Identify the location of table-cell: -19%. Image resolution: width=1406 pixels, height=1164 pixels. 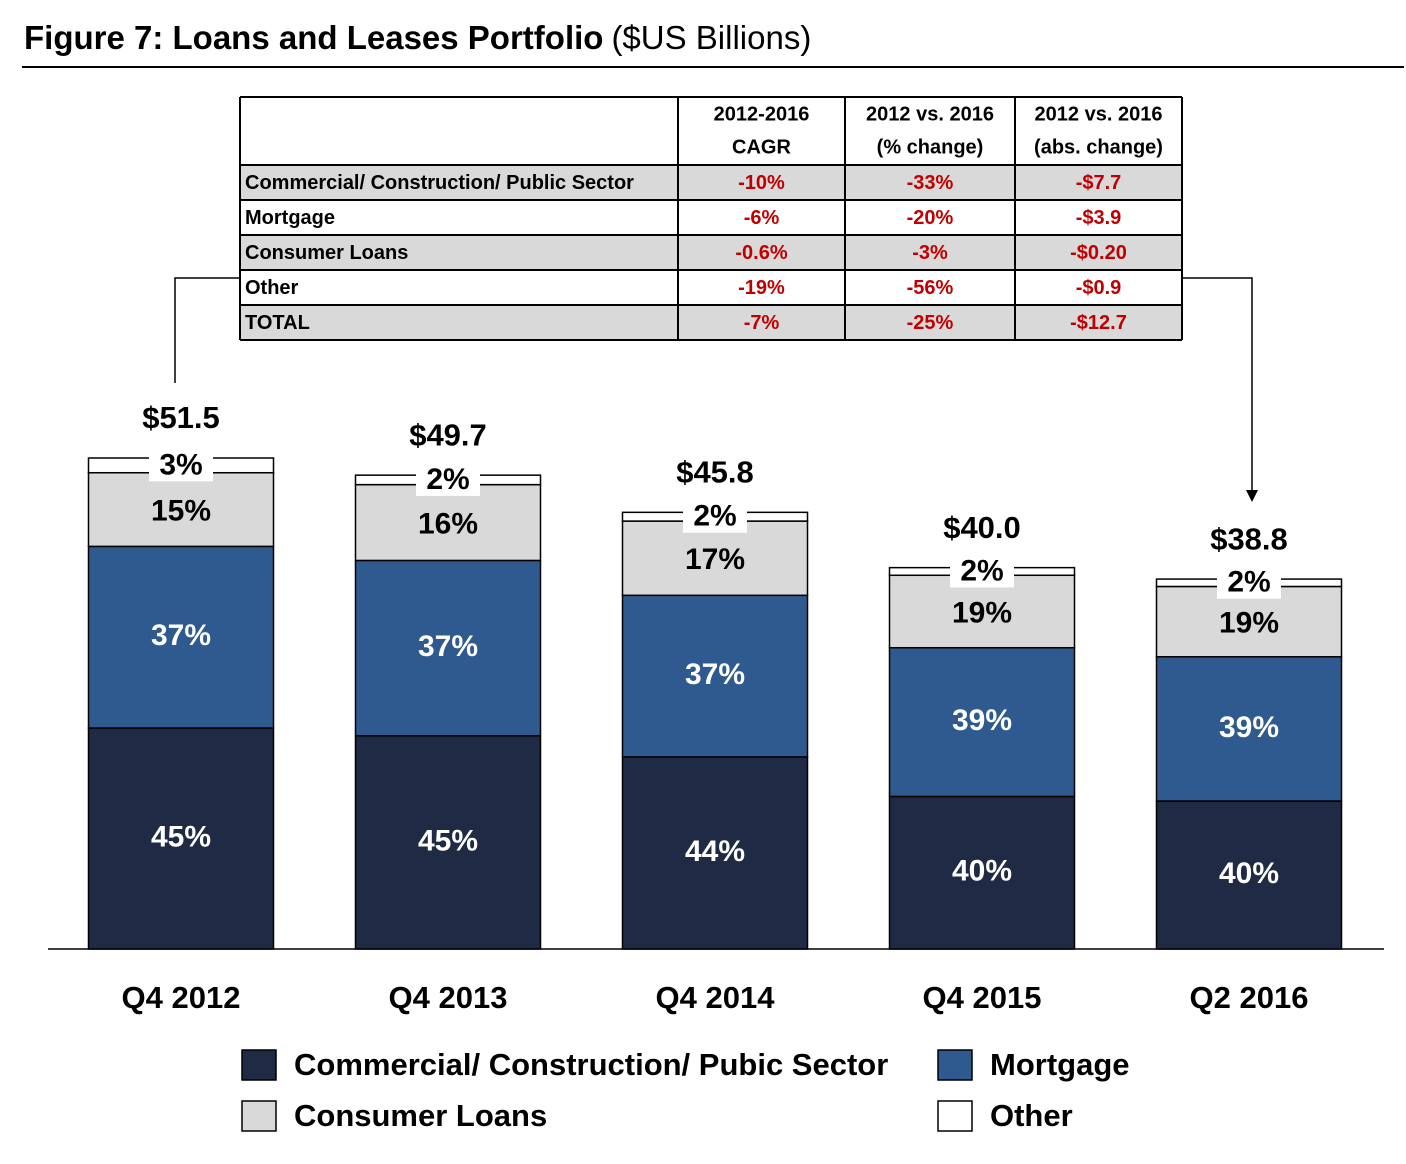
(761, 288).